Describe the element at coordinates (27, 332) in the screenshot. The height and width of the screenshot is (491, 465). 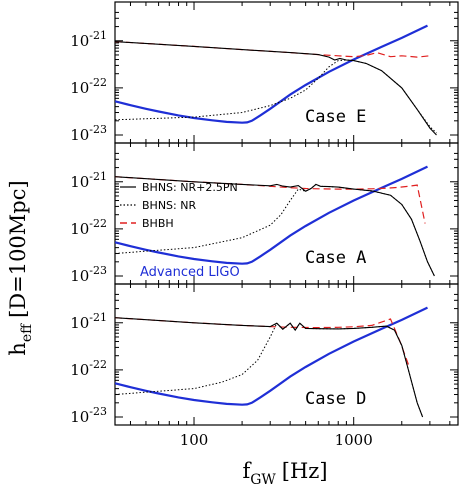
I see `y-axis-label-sub: eff` at that location.